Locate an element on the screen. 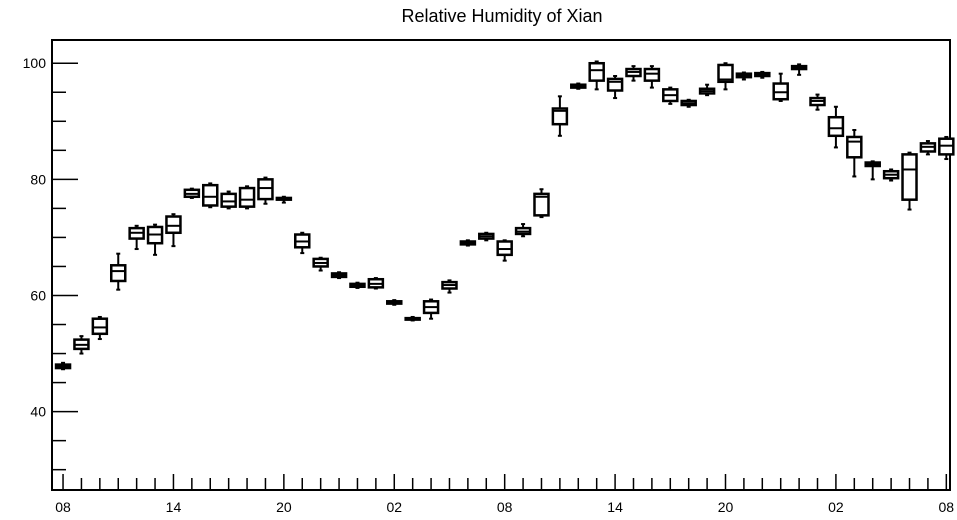  y-tick-label: 80 is located at coordinates (38, 179).